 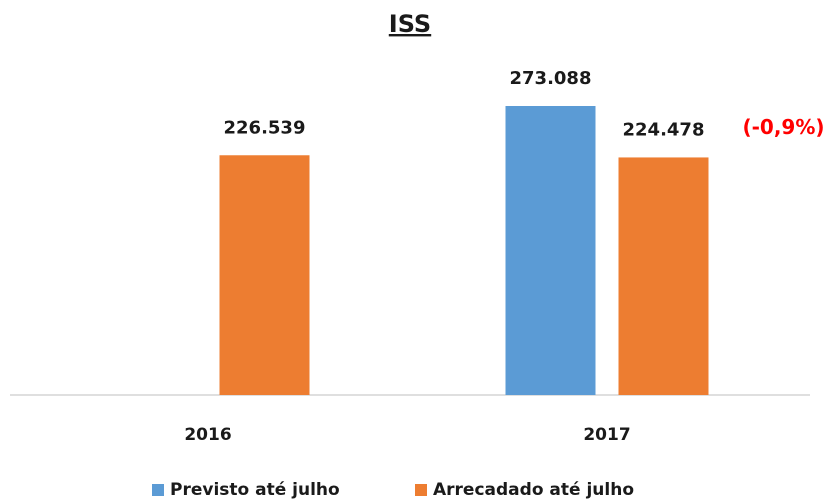 I want to click on value-label: 226.539, so click(x=265, y=127).